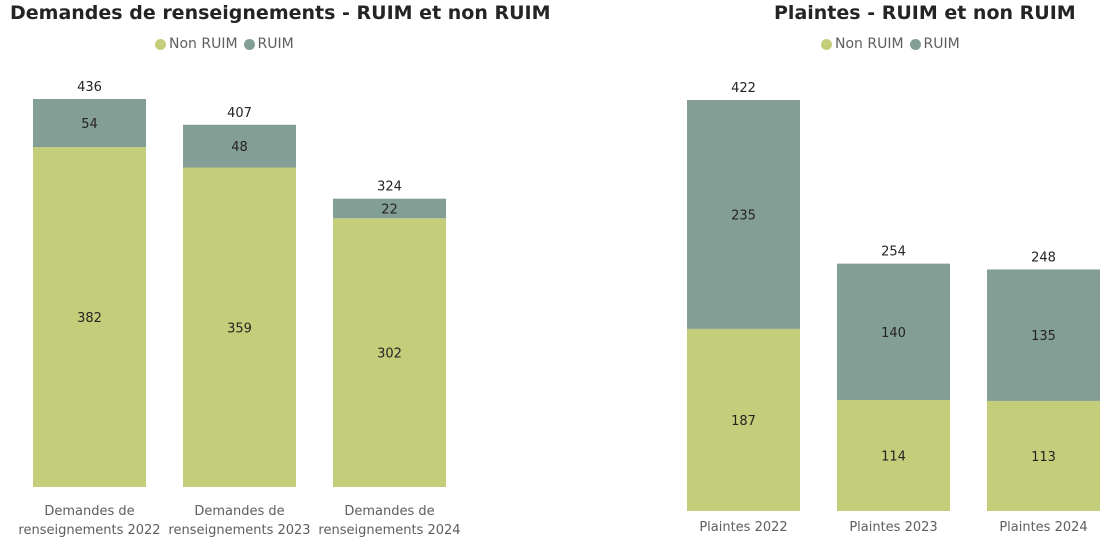  I want to click on data-label: 113, so click(1043, 457).